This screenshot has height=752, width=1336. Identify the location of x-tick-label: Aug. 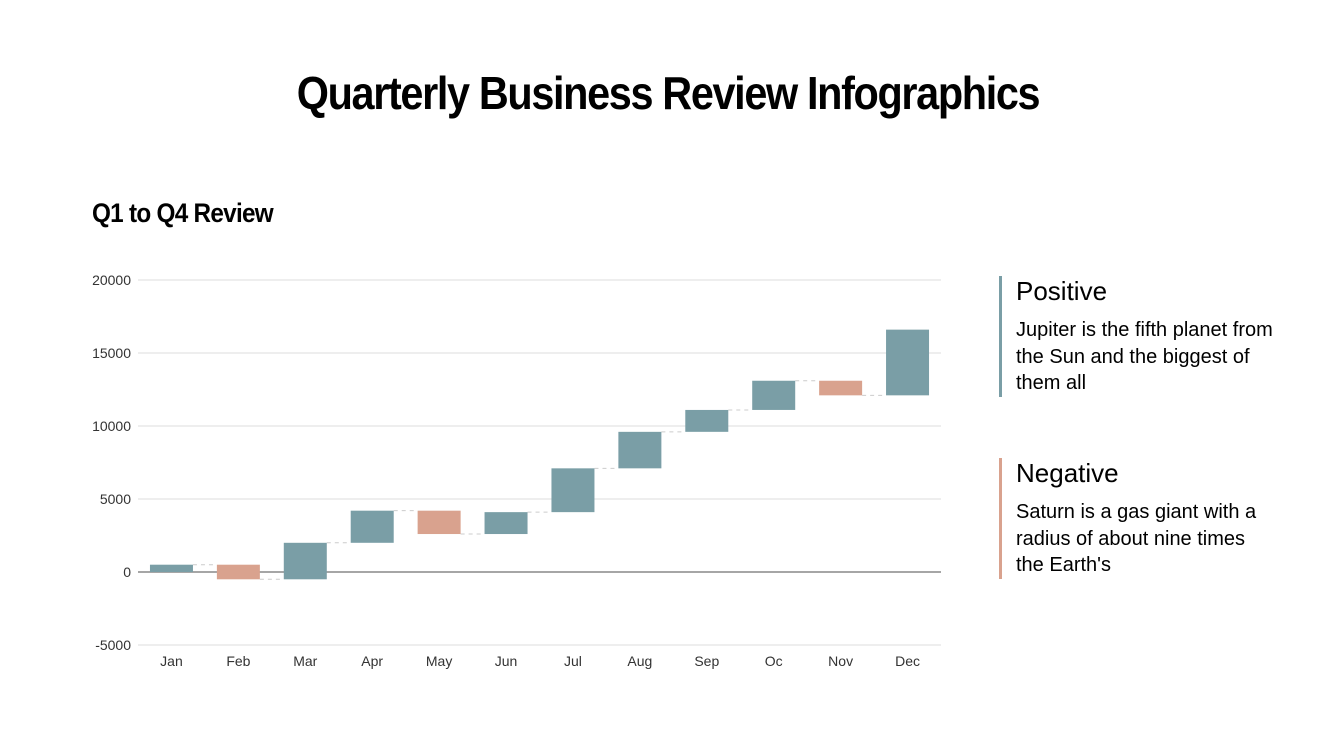
(639, 661).